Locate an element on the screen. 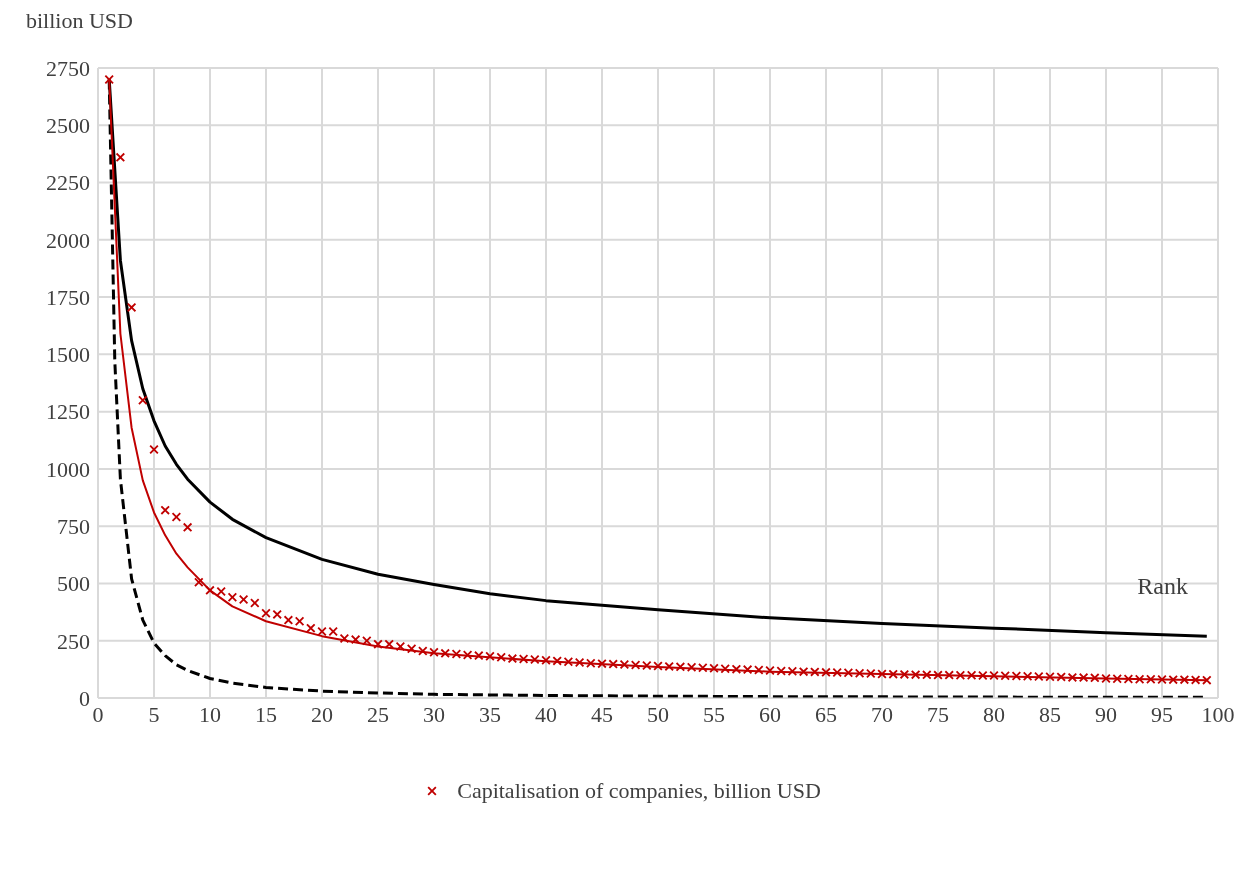 The width and height of the screenshot is (1241, 886). x-tick-label: 75 is located at coordinates (938, 714).